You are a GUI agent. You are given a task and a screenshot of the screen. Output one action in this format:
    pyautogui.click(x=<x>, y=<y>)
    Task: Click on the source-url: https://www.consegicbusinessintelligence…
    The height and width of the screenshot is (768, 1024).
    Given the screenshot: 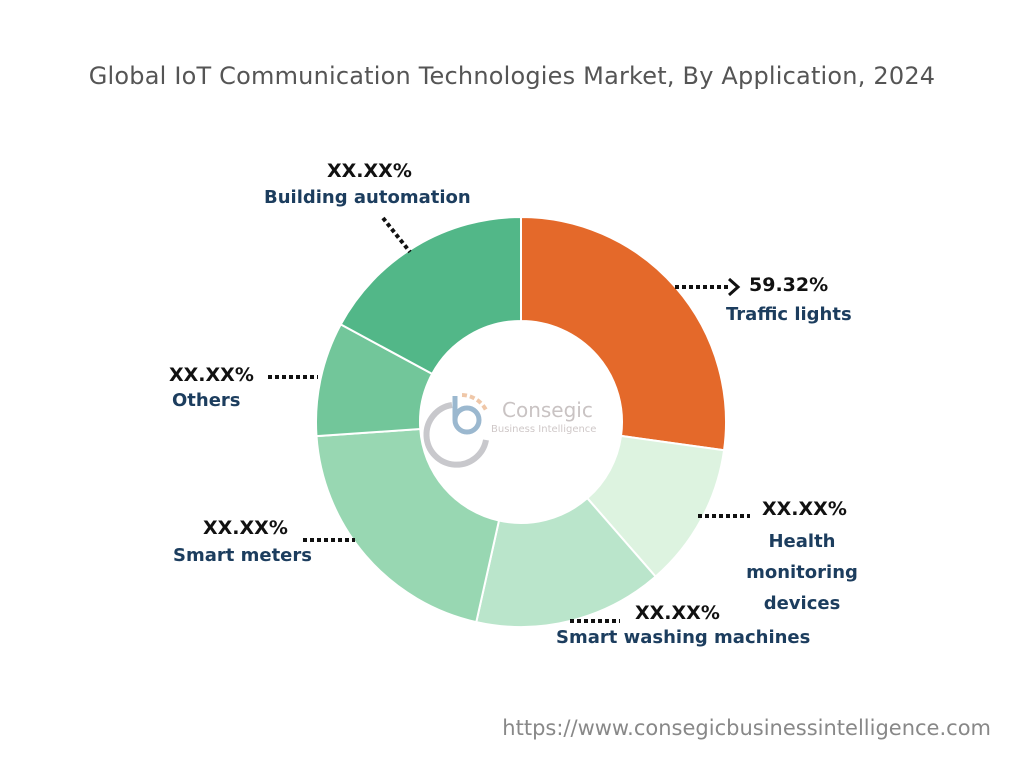 What is the action you would take?
    pyautogui.click(x=746, y=728)
    